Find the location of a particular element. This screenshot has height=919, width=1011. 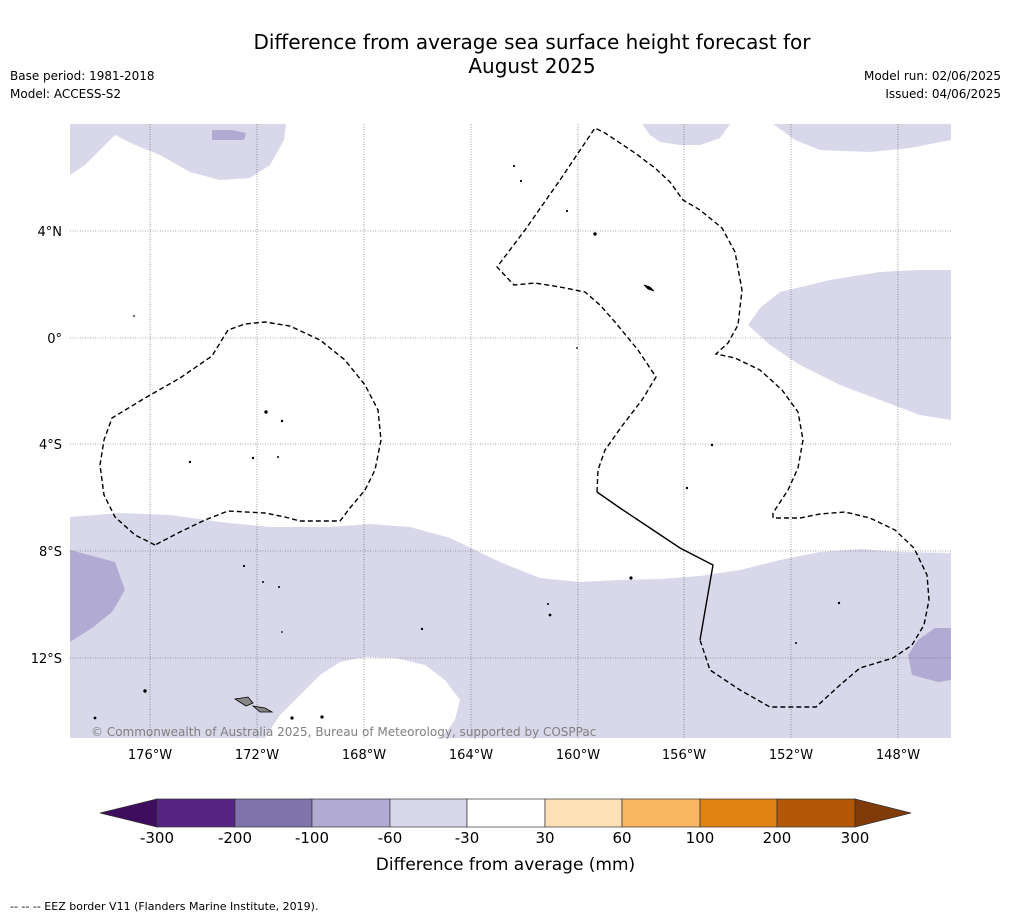

anomaly-region-east-dark is located at coordinates (929, 655).